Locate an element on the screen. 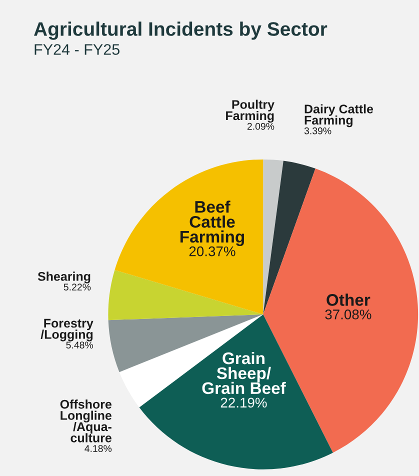  slice-label: Dairy Cattle Farming is located at coordinates (339, 116).